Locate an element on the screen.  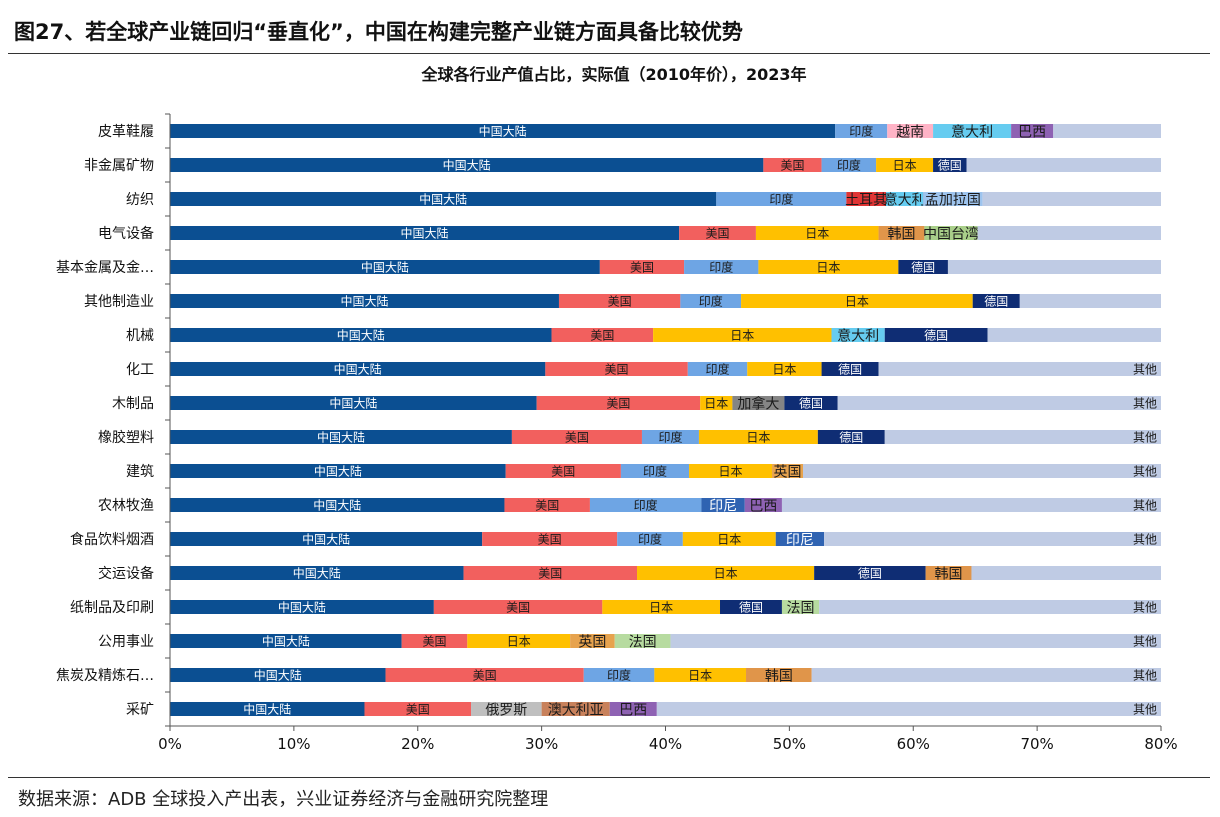
category-label: 建筑 is located at coordinates (140, 472).